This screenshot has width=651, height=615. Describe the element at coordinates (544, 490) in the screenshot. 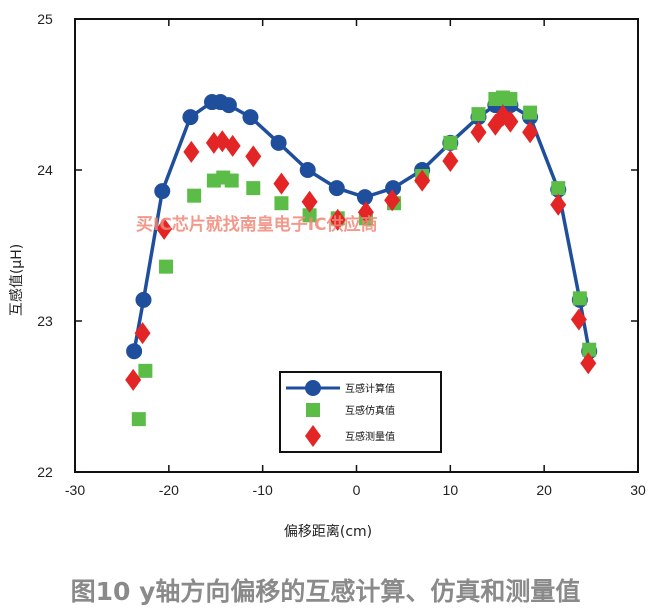

I see `x-tick-label: 20` at that location.